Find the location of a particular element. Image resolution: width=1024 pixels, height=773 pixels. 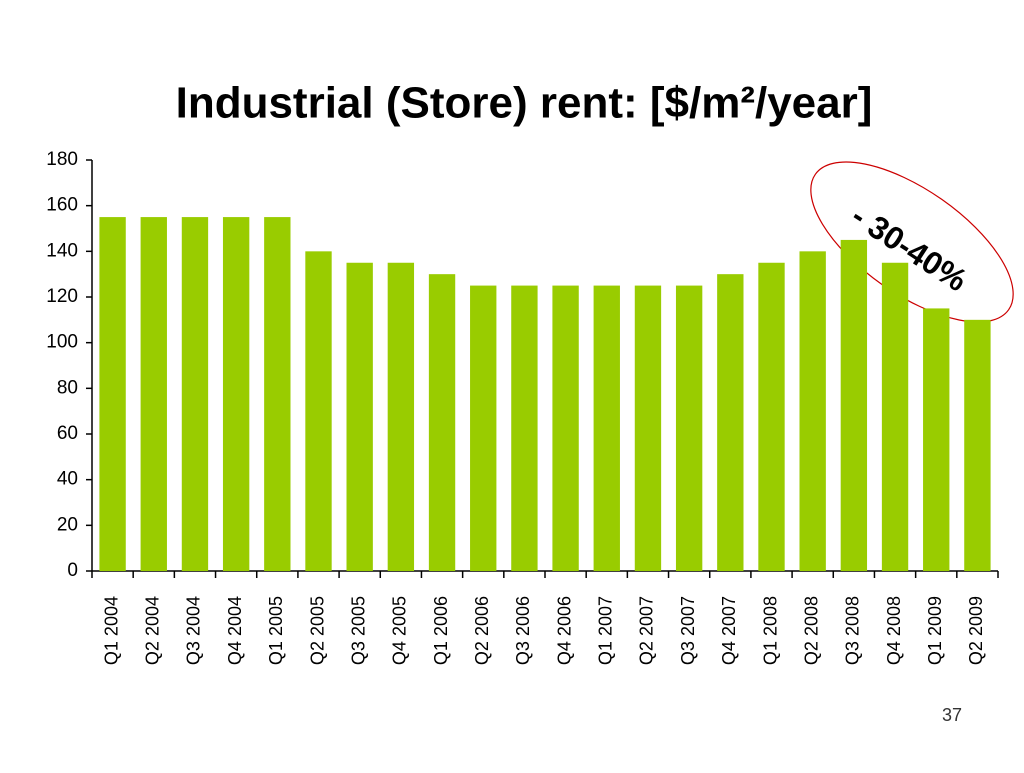

x-tick-label: Q2 2008 is located at coordinates (811, 630).